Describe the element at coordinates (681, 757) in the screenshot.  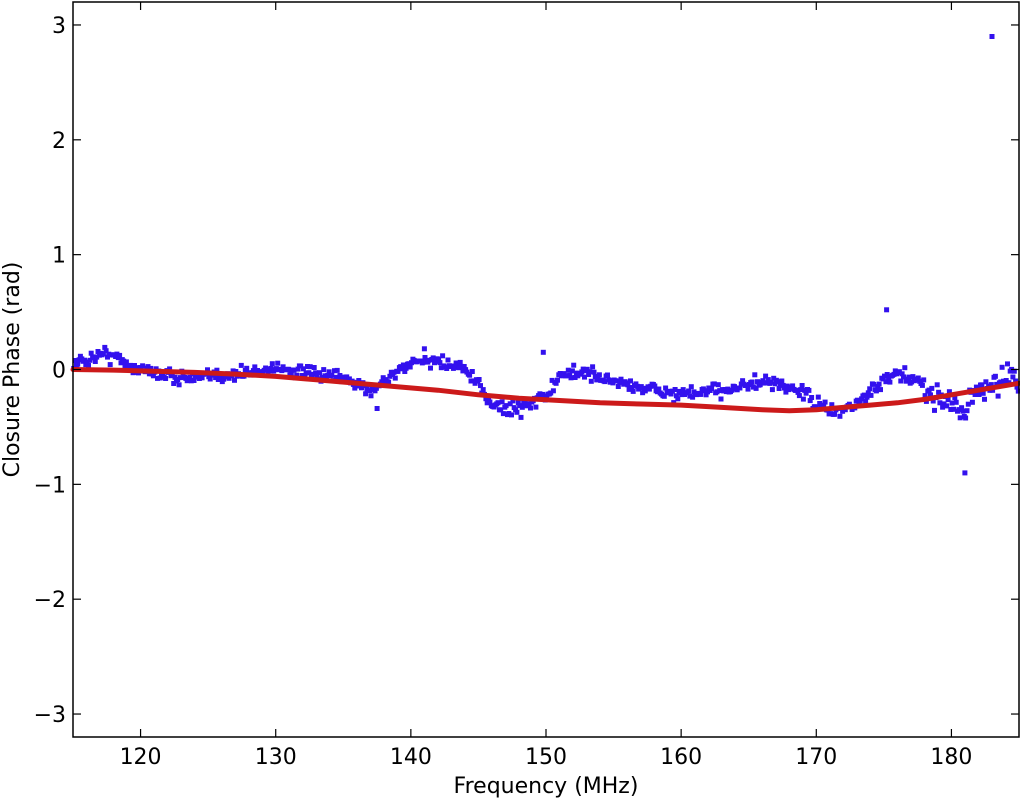
I see `x-tick-label: 160` at that location.